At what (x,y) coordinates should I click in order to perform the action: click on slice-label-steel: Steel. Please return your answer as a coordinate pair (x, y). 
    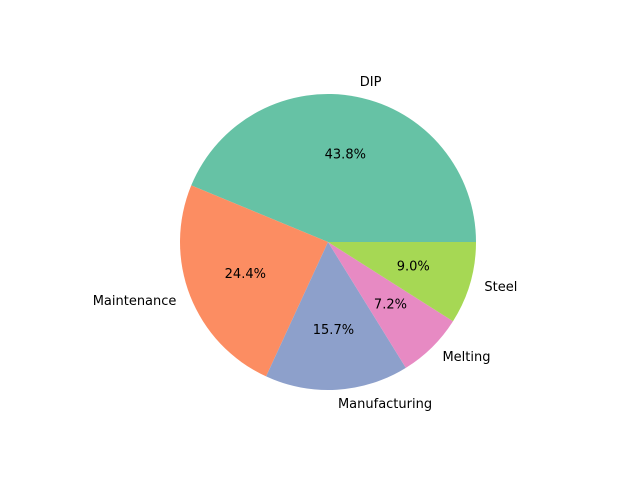
    Looking at the image, I should click on (500, 287).